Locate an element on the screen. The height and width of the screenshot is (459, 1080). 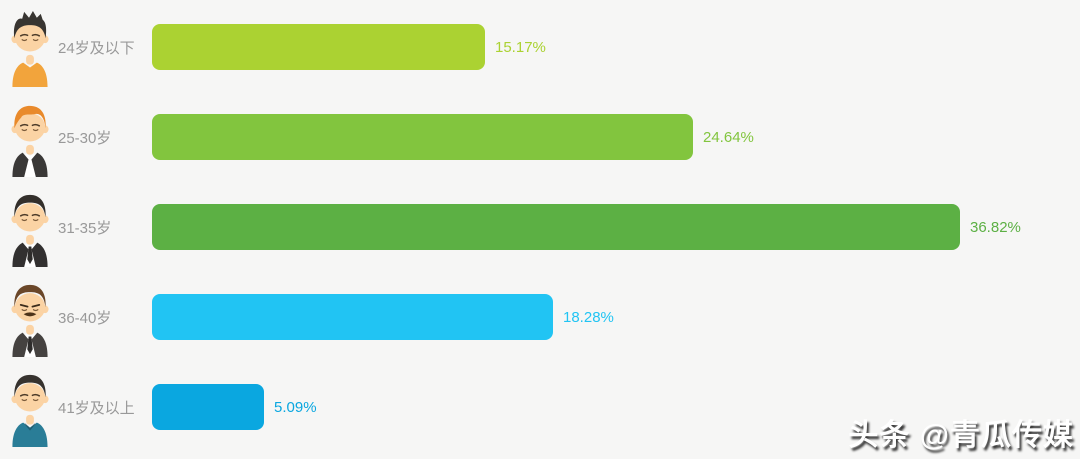
category-label: 24岁及以下 is located at coordinates (96, 48).